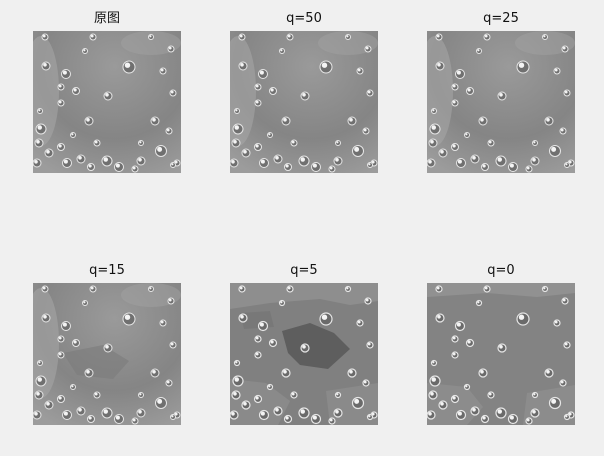 Image resolution: width=604 pixels, height=456 pixels. Describe the element at coordinates (304, 18) in the screenshot. I see `panel-title: q=50` at that location.